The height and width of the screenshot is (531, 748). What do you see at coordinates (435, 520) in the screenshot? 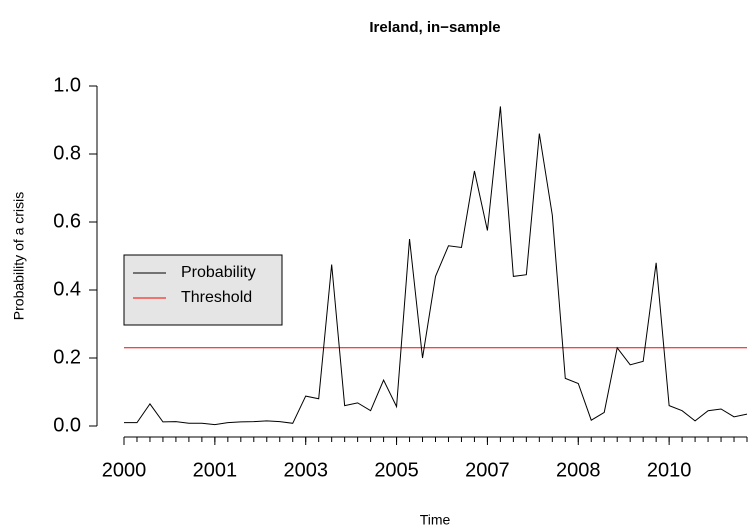
I see `x-axis-label: Time` at bounding box center [435, 520].